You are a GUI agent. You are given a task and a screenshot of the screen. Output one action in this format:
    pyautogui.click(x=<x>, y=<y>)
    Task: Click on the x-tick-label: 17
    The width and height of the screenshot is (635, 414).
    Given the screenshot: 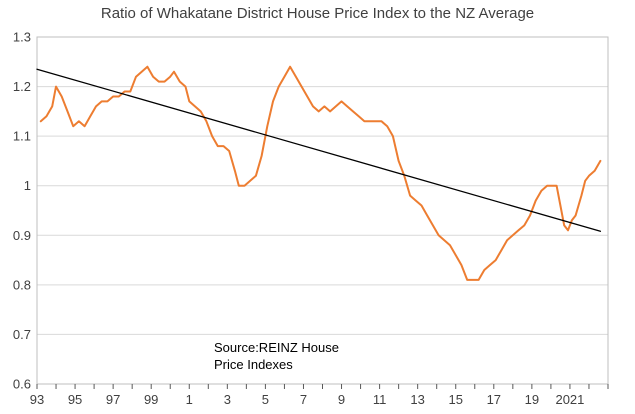 What is the action you would take?
    pyautogui.click(x=494, y=399)
    